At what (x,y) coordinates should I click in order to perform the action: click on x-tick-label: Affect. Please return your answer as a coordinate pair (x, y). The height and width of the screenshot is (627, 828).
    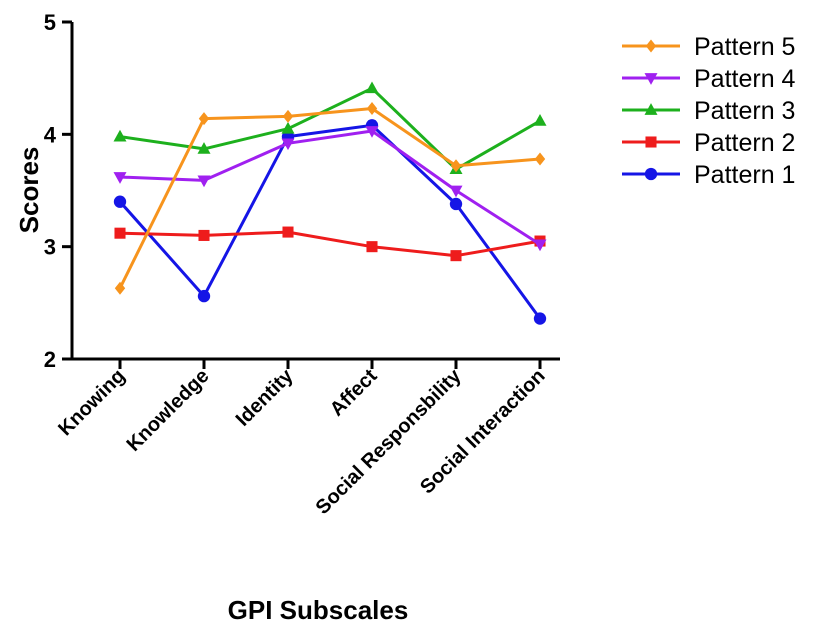
    Looking at the image, I should click on (354, 393).